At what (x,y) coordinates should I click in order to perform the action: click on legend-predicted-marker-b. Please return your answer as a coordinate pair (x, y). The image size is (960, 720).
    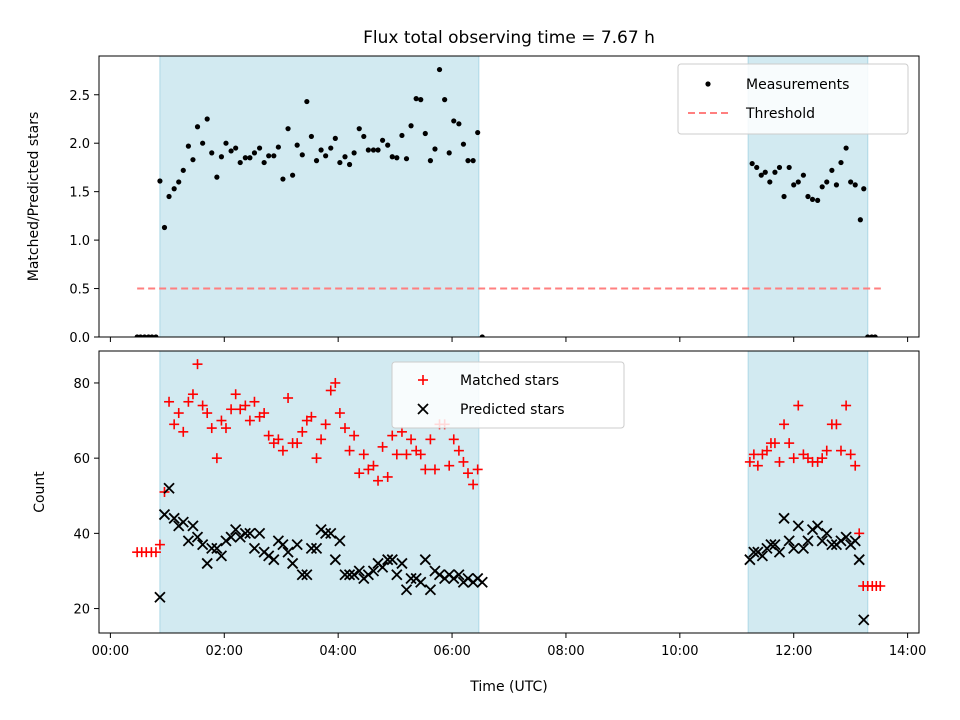
    Looking at the image, I should click on (423, 409).